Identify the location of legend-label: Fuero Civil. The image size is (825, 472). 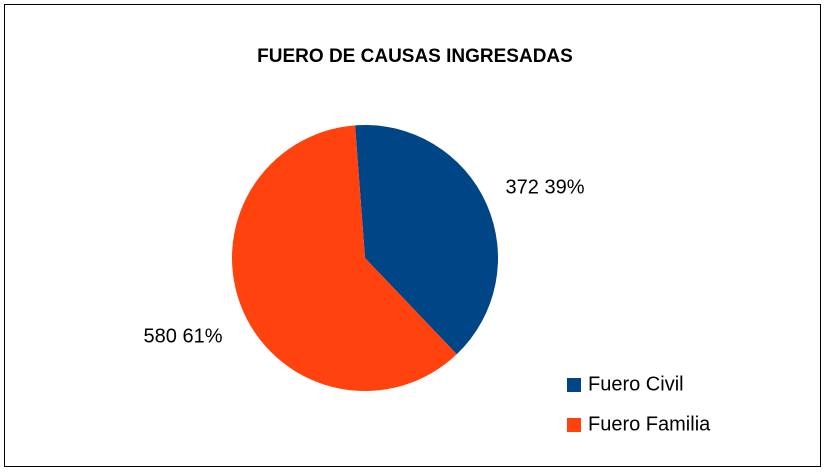
(636, 384).